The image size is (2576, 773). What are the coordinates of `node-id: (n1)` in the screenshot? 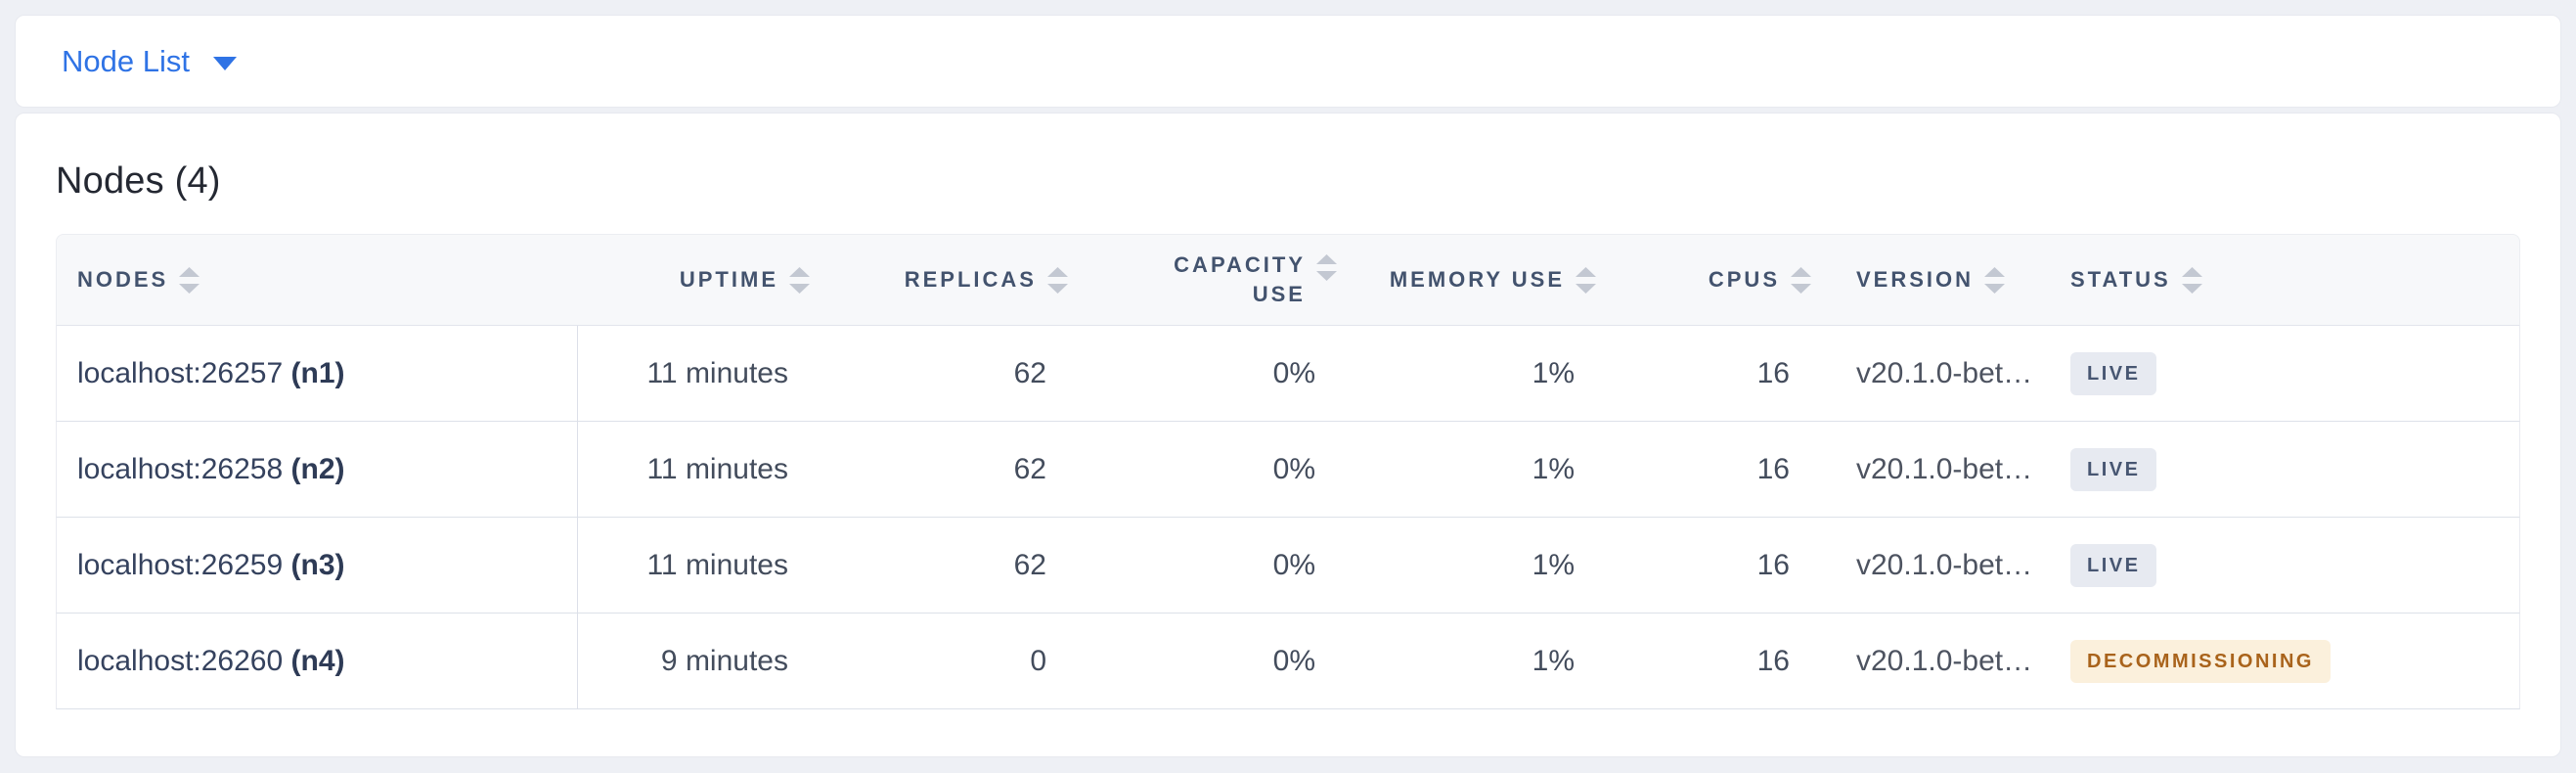 It's located at (317, 372).